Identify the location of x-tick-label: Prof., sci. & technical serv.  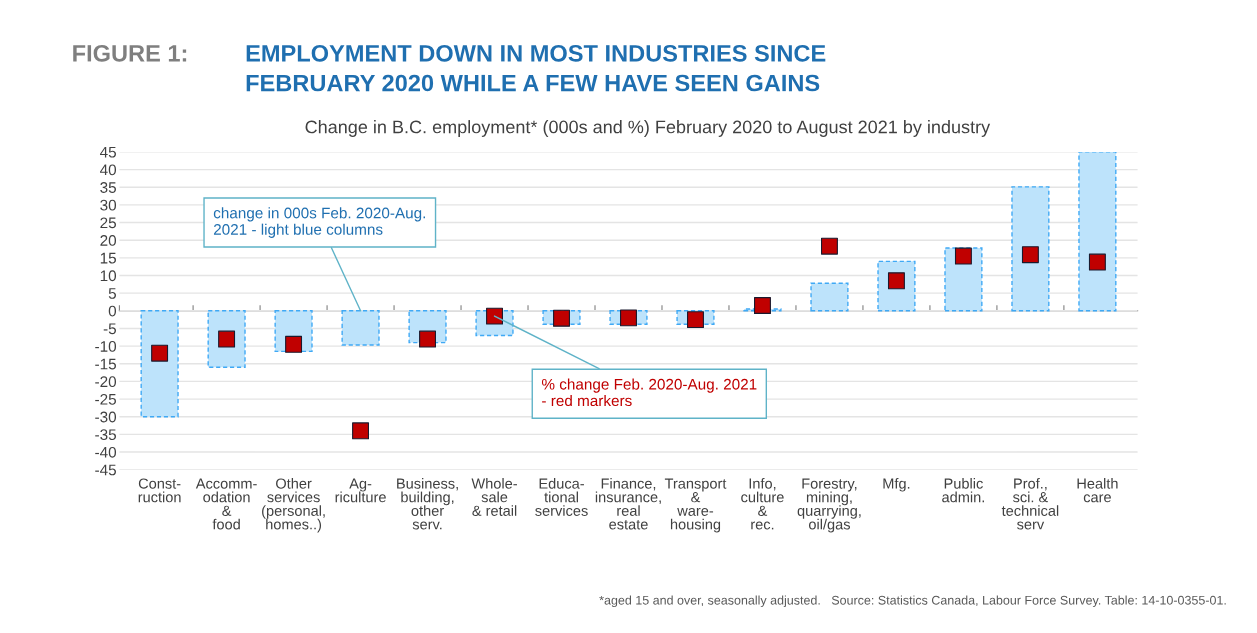
(1030, 504).